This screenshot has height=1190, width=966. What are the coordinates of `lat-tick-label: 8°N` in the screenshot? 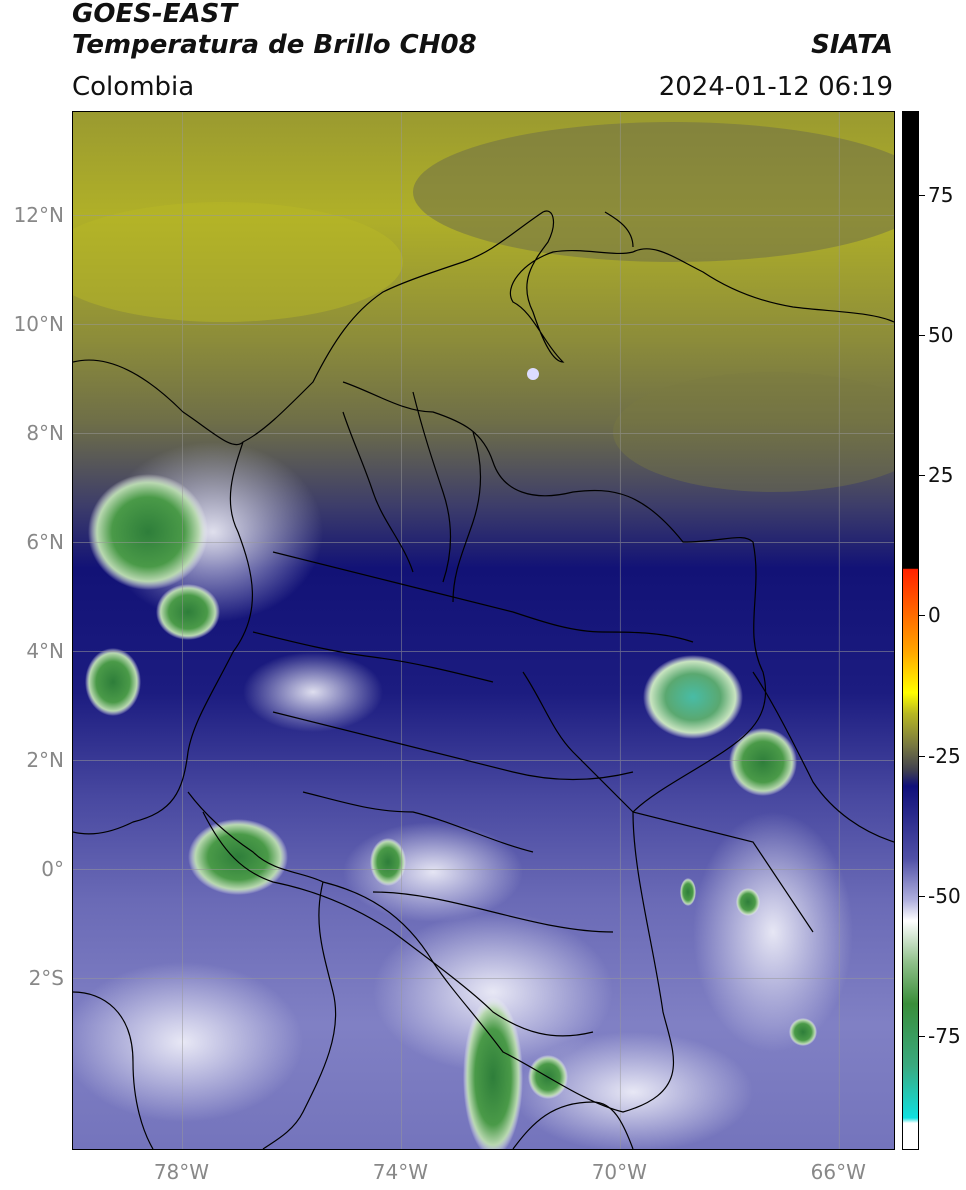 It's located at (45, 432).